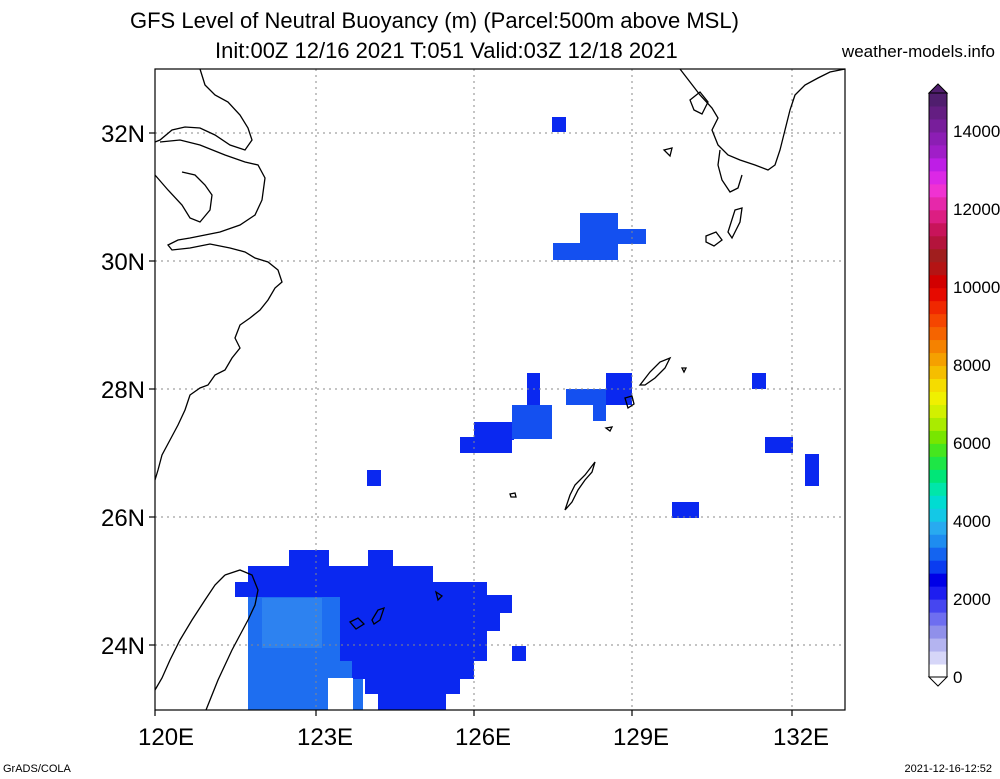 This screenshot has width=1000, height=779. What do you see at coordinates (972, 521) in the screenshot?
I see `colorbar-label: 4000` at bounding box center [972, 521].